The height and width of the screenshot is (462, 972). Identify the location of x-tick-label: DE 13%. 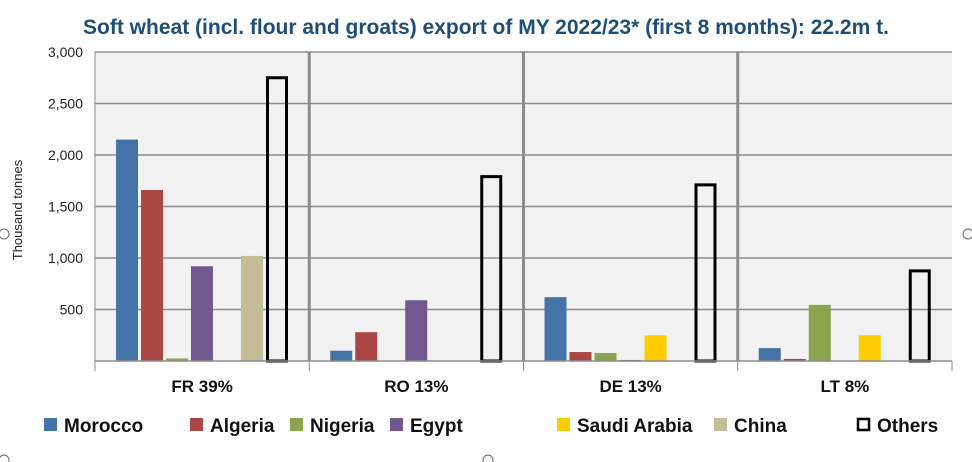
(630, 386).